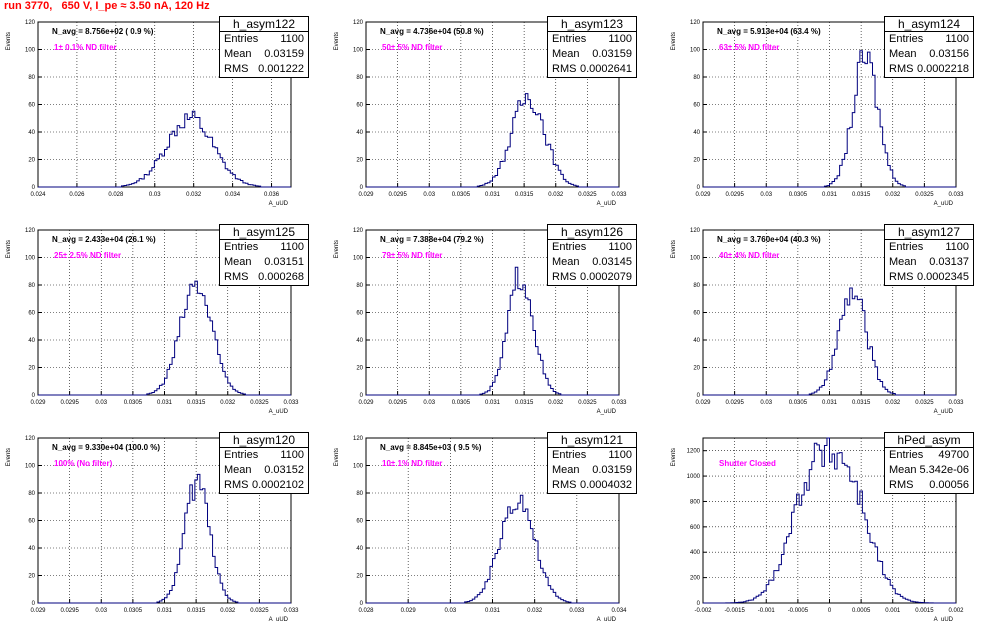 The width and height of the screenshot is (996, 622). What do you see at coordinates (592, 24) in the screenshot?
I see `histogram-name: h_asym123` at bounding box center [592, 24].